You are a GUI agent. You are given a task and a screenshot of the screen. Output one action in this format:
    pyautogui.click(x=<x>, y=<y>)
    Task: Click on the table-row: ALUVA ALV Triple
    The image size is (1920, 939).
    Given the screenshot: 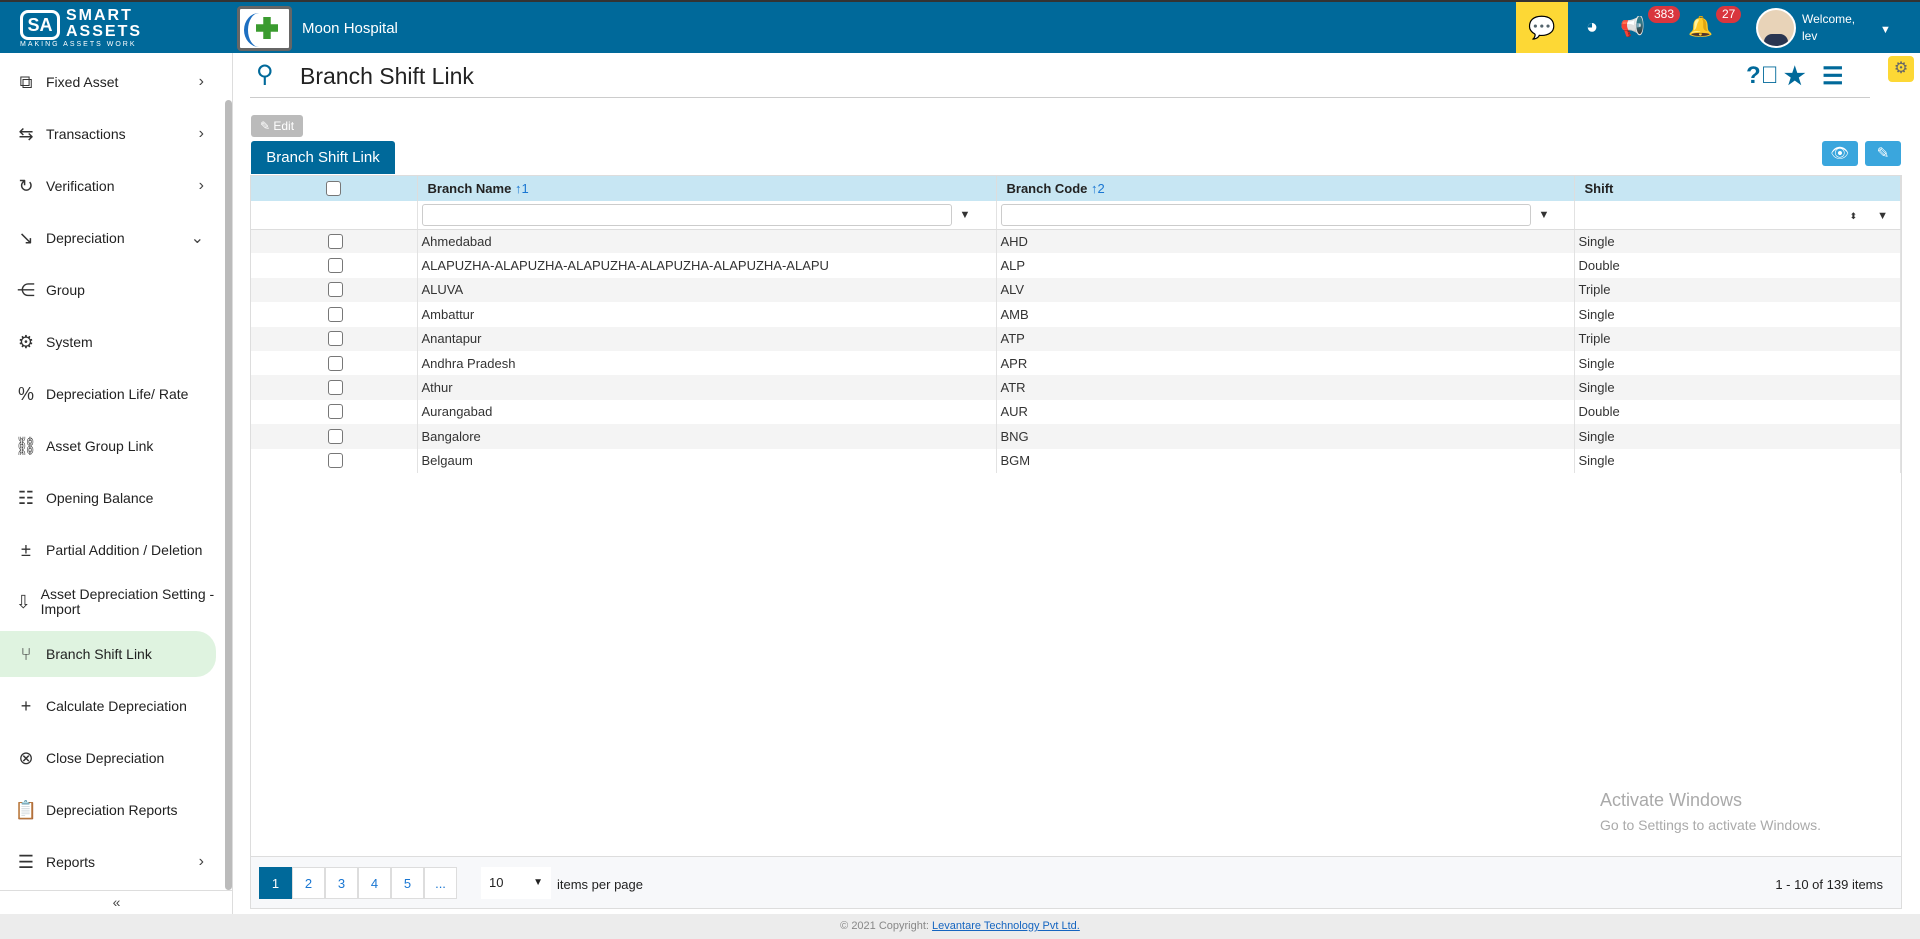 What is the action you would take?
    pyautogui.click(x=1076, y=290)
    